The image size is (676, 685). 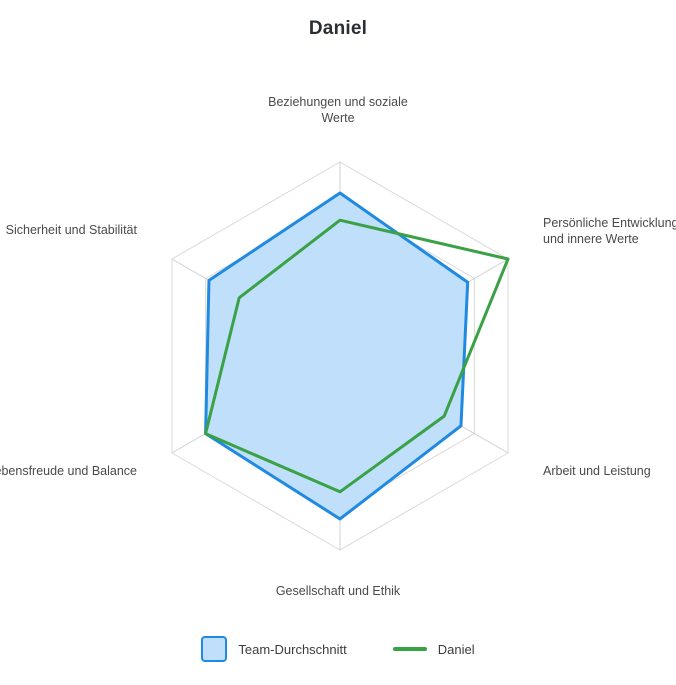 I want to click on legend-item-team-durchschnitt: Team-Durchschnitt, so click(x=274, y=649).